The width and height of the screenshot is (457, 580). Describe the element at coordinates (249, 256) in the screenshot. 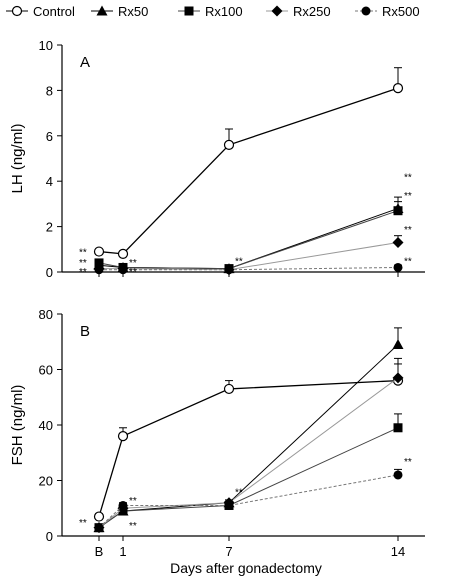

I see `series-line-rx250` at that location.